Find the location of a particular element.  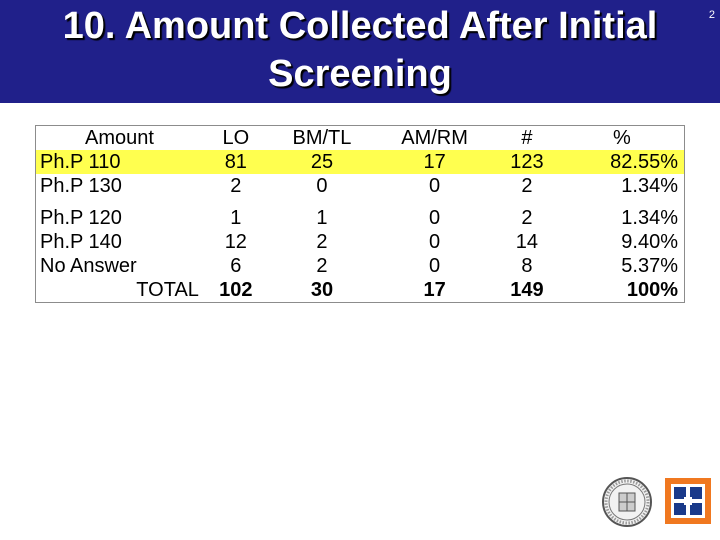

total-count: 149 is located at coordinates (527, 290).